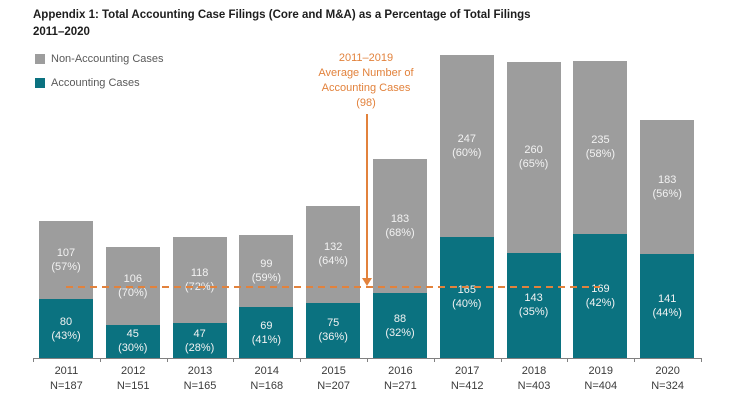 The width and height of the screenshot is (729, 412). Describe the element at coordinates (600, 147) in the screenshot. I see `non-accounting-segment-2019: 235 (58%)` at that location.